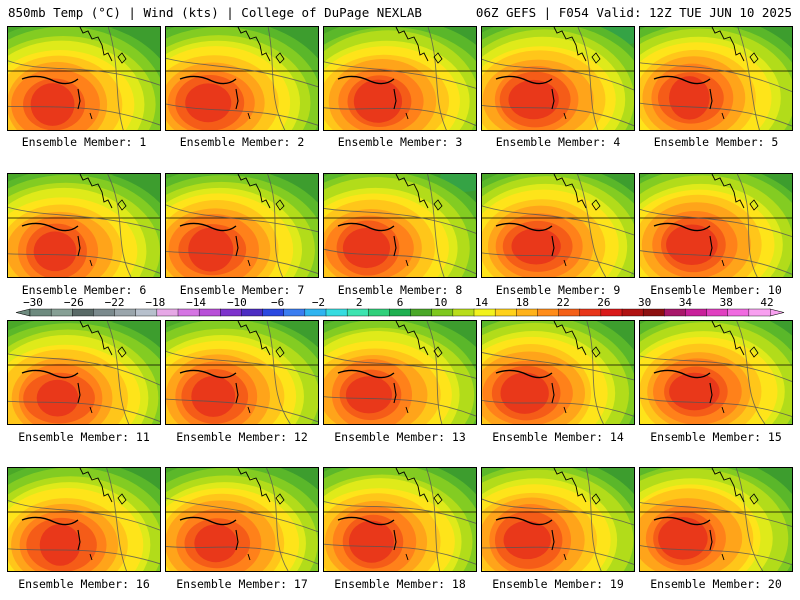  What do you see at coordinates (558, 437) in the screenshot?
I see `ensemble-member-label: Ensemble Member: 14` at bounding box center [558, 437].